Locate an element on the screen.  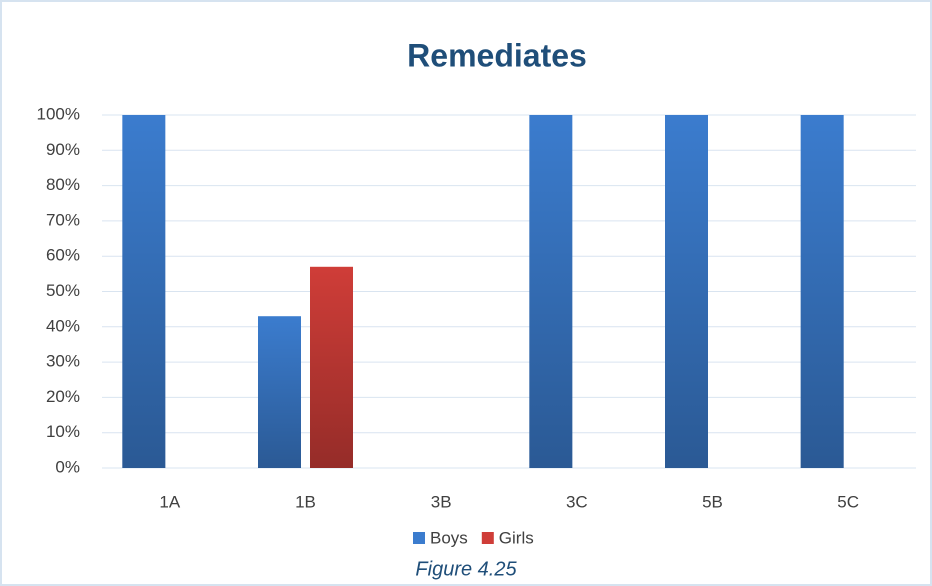
caption: Figure 4.25 is located at coordinates (466, 569).